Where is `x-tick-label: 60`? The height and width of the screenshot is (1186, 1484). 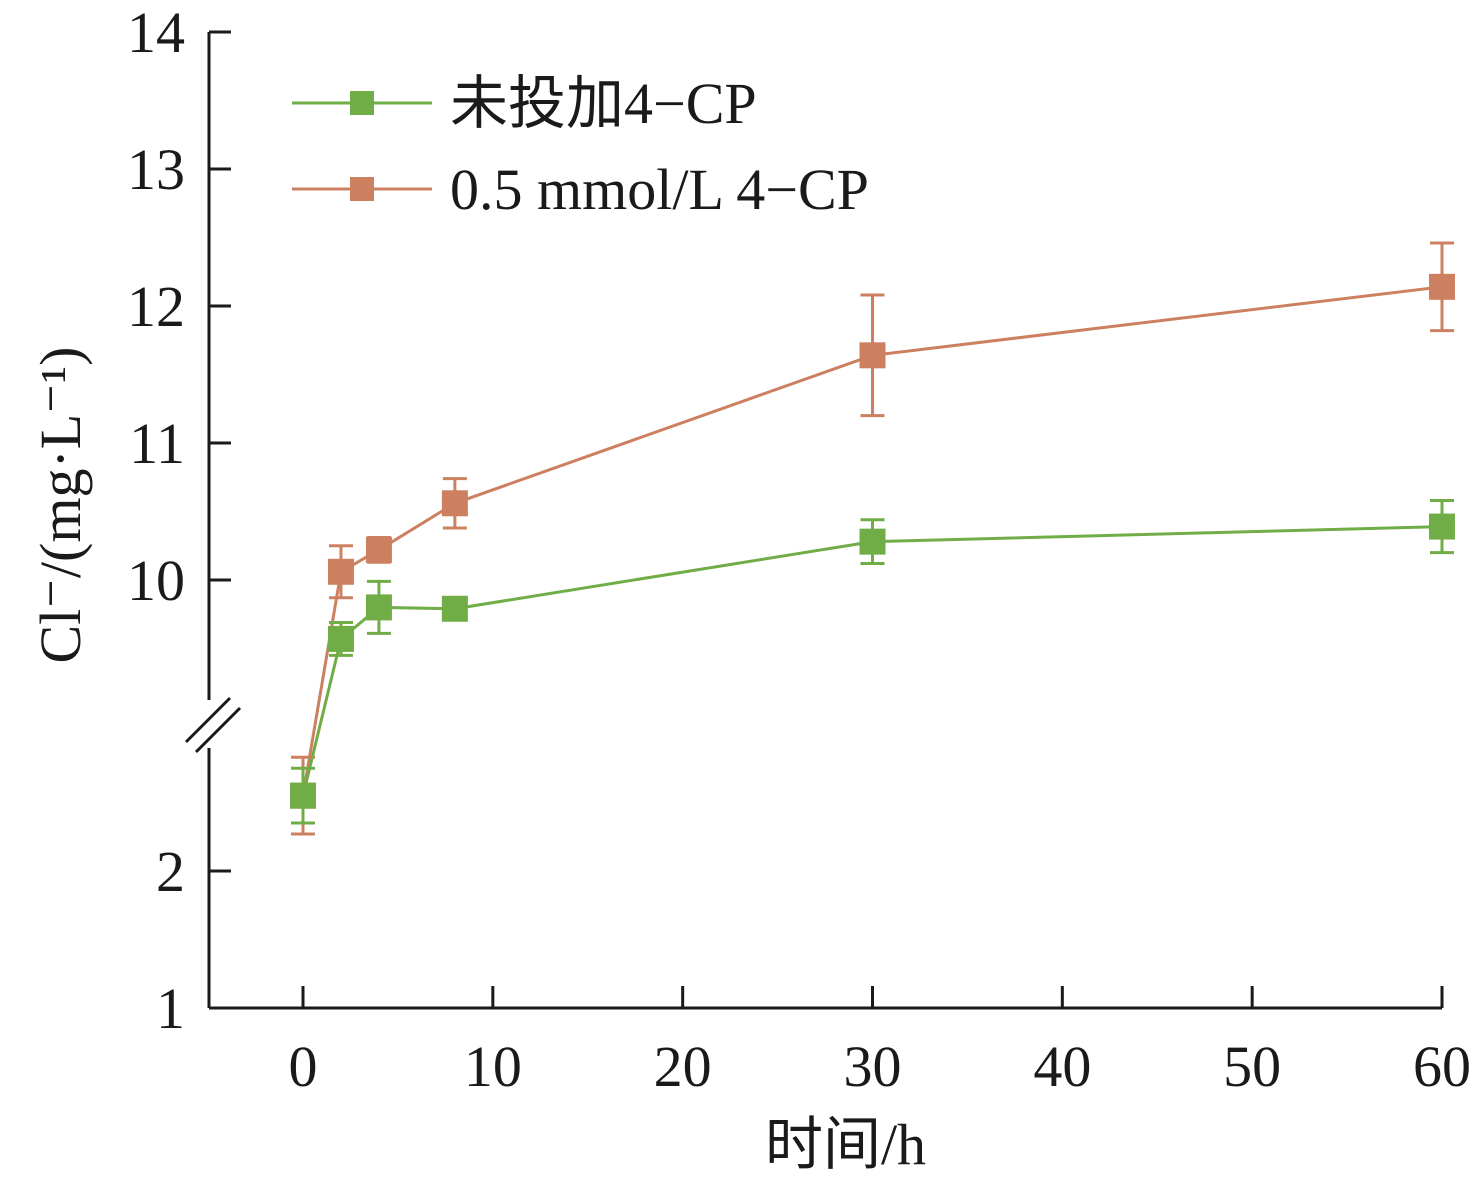
x-tick-label: 60 is located at coordinates (1442, 1066).